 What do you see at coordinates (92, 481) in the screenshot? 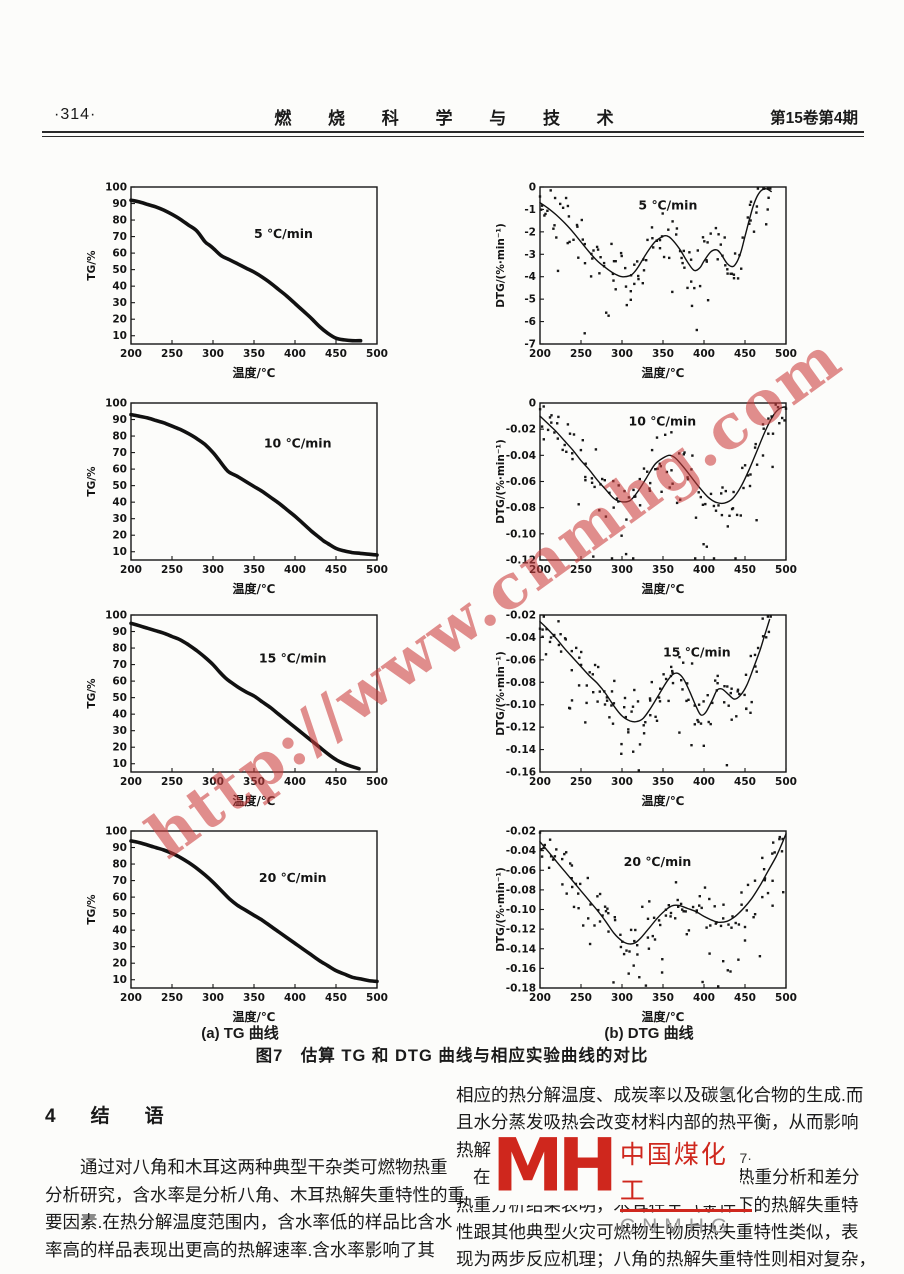
I see `svg-text: TG/%` at bounding box center [92, 481].